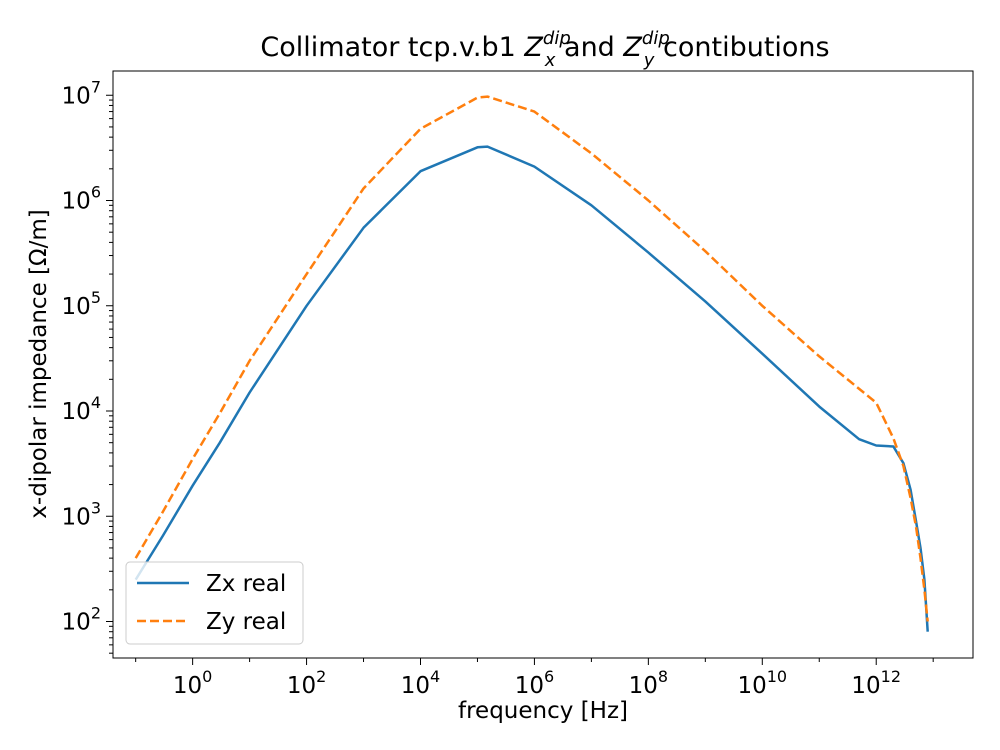 The height and width of the screenshot is (750, 1000). I want to click on x-tick-label: 10⁸, so click(648, 683).